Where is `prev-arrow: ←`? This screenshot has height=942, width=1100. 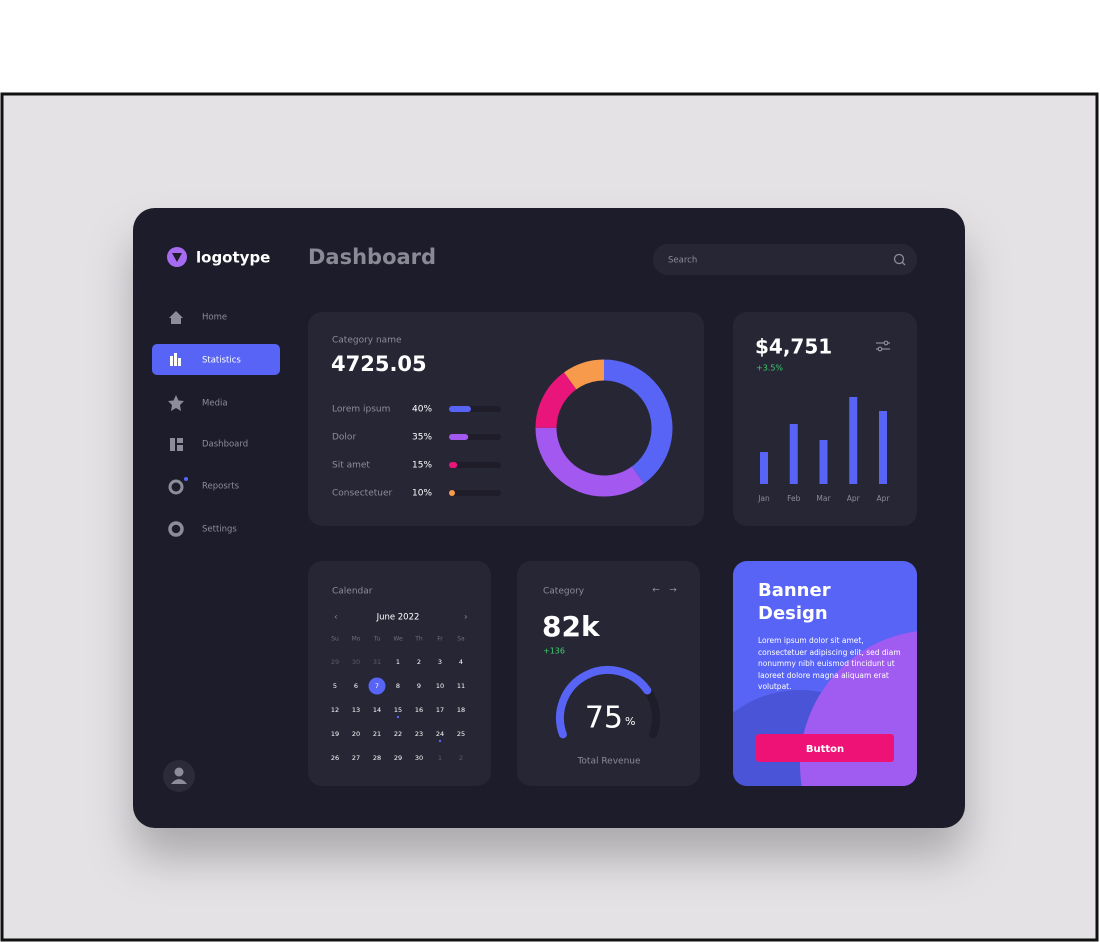 prev-arrow: ← is located at coordinates (656, 591).